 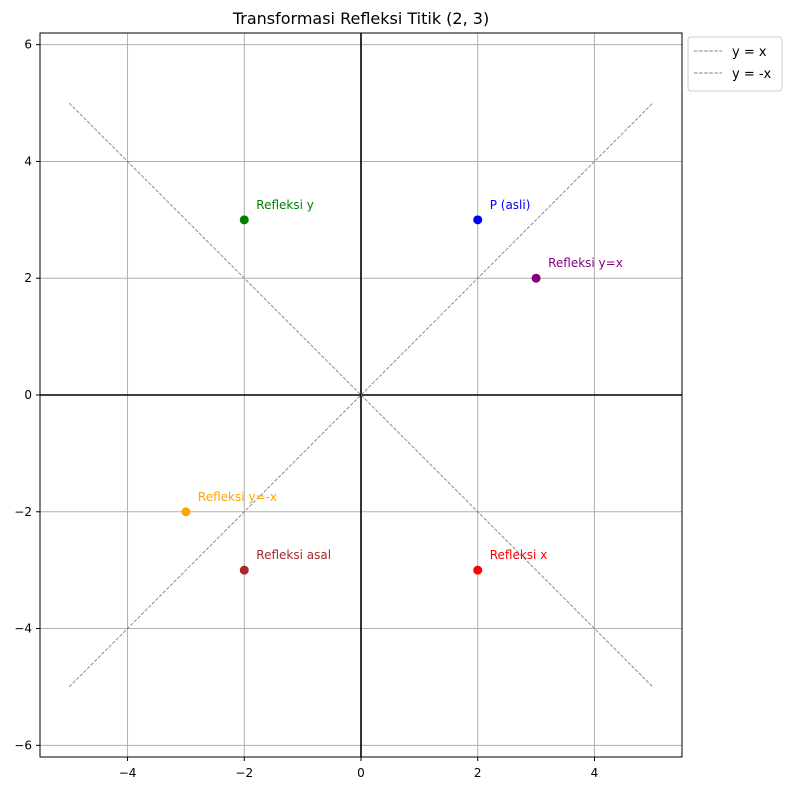 What do you see at coordinates (237, 497) in the screenshot?
I see `point-label: Refleksi y=-x` at bounding box center [237, 497].